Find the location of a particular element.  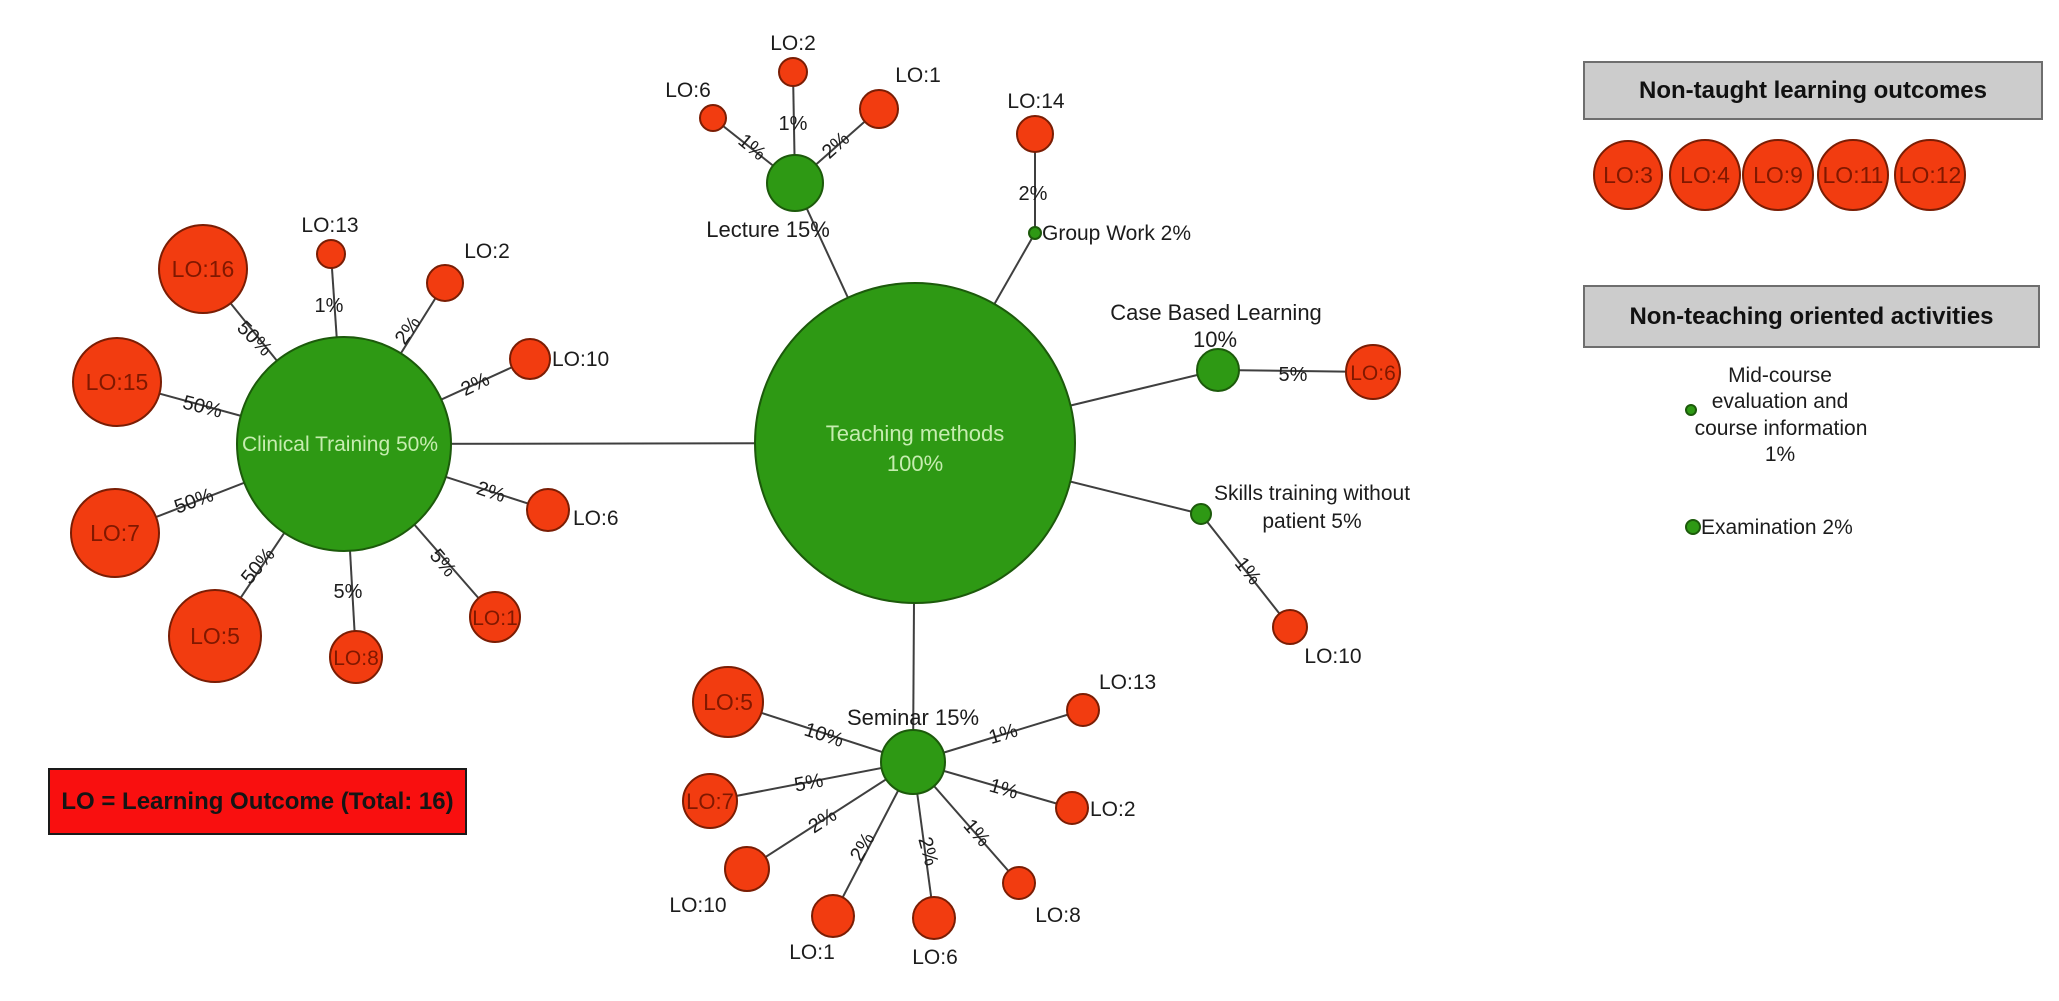

node-nt-lo4 is located at coordinates (1705, 175).